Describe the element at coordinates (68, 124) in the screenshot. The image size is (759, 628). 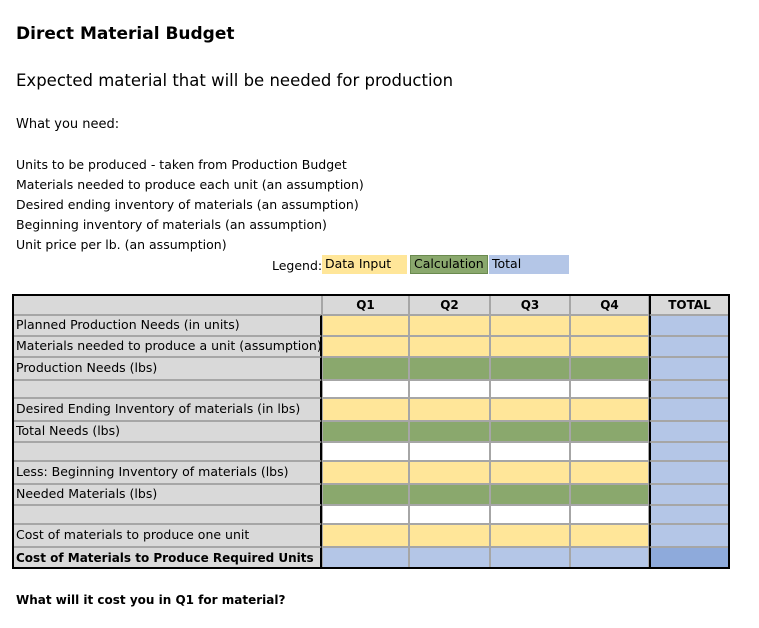
I see `needs-heading: What you need:` at that location.